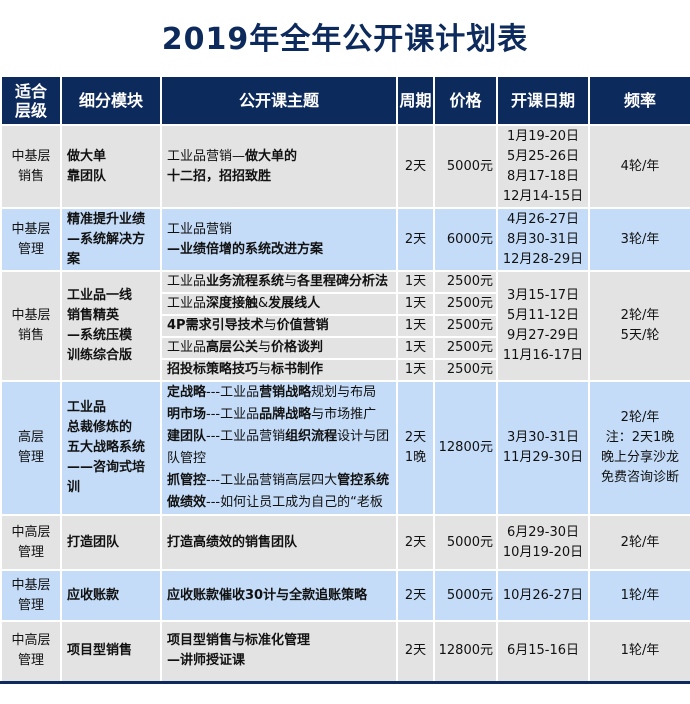  Describe the element at coordinates (271, 156) in the screenshot. I see `topic-segment: 做大单的` at that location.